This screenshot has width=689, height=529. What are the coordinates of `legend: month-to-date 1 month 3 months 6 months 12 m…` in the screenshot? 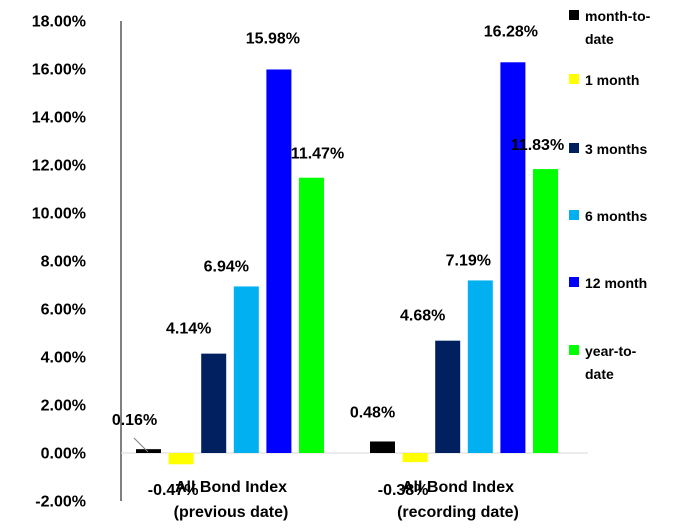 It's located at (610, 195).